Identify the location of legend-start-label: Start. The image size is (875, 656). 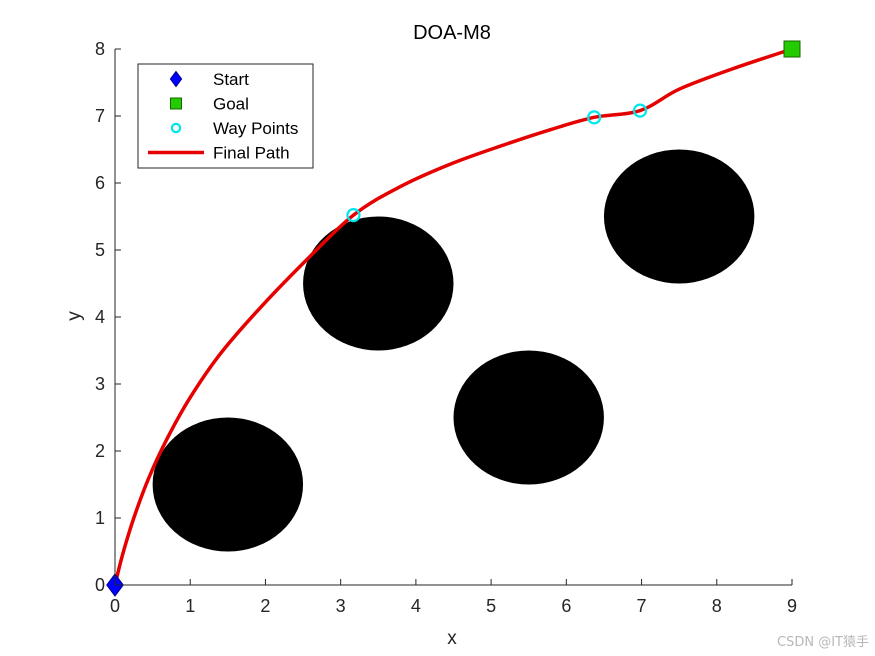
(231, 79).